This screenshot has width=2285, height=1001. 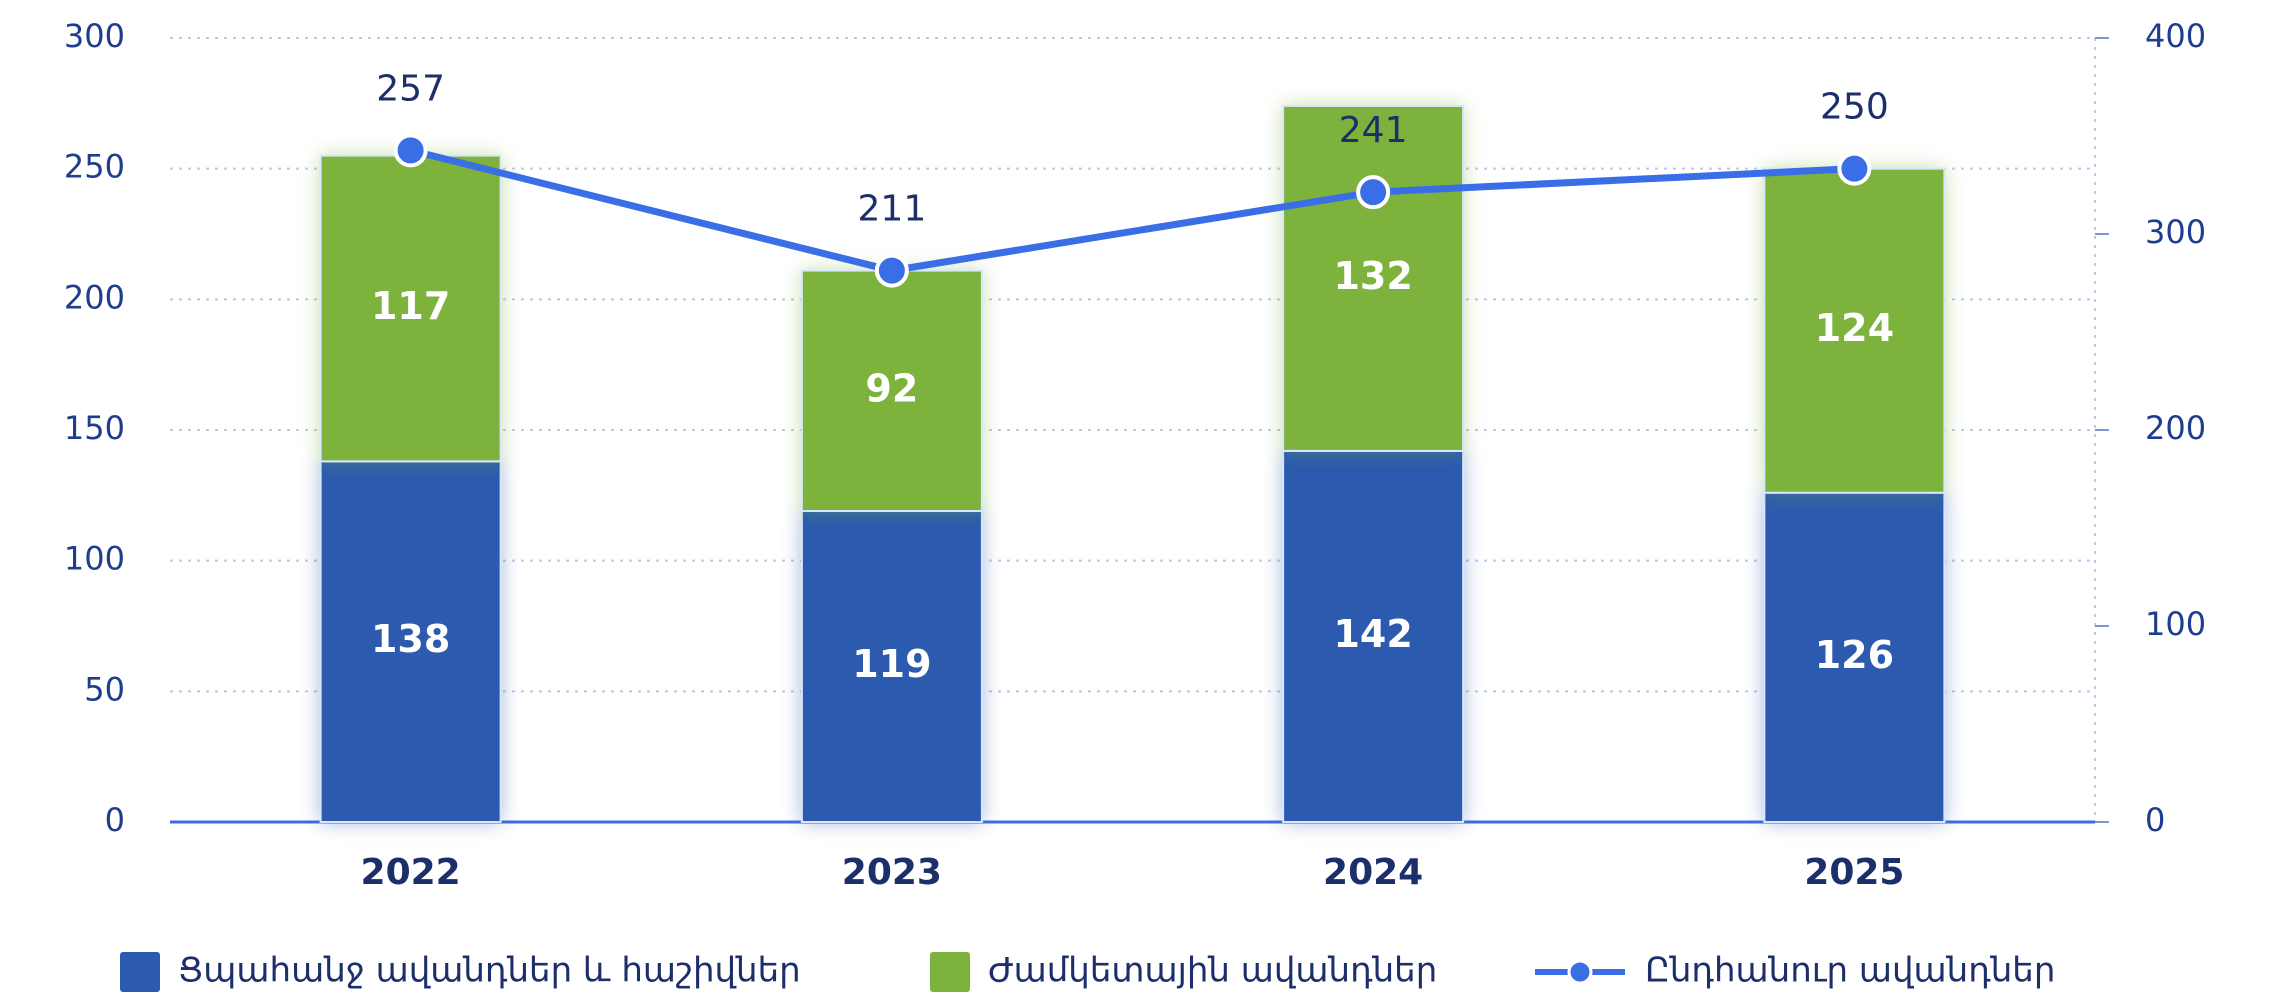 I want to click on segment-label: 142, so click(x=1372, y=634).